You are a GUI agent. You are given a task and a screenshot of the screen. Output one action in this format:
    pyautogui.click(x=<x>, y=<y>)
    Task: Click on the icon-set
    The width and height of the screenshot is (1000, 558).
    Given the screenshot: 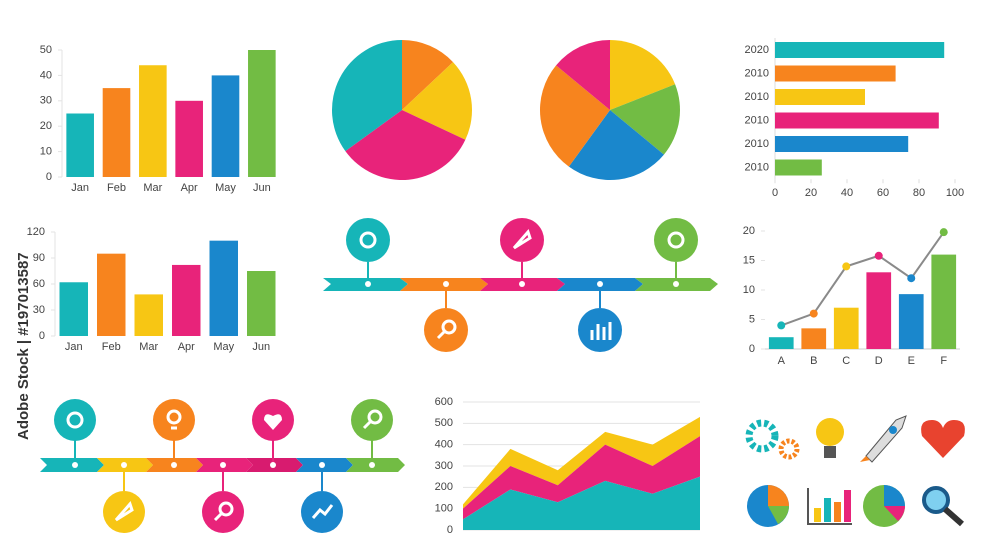 What is the action you would take?
    pyautogui.click(x=855, y=471)
    